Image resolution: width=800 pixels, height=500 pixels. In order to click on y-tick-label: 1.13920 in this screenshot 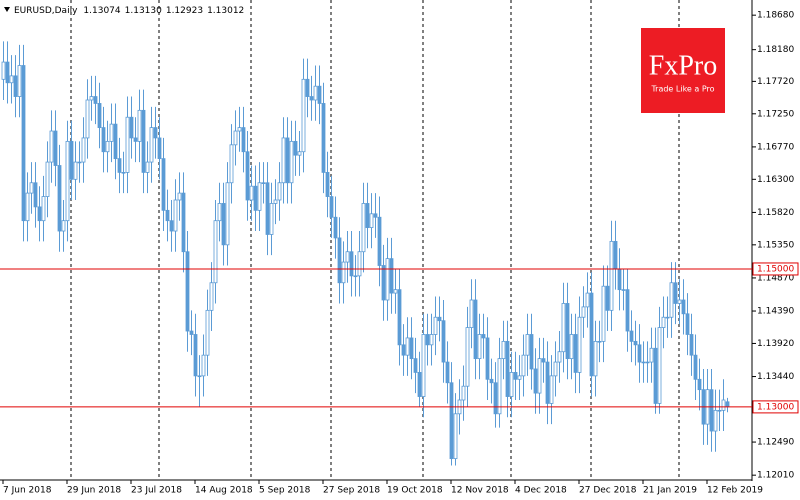, I will do `click(775, 344)`.